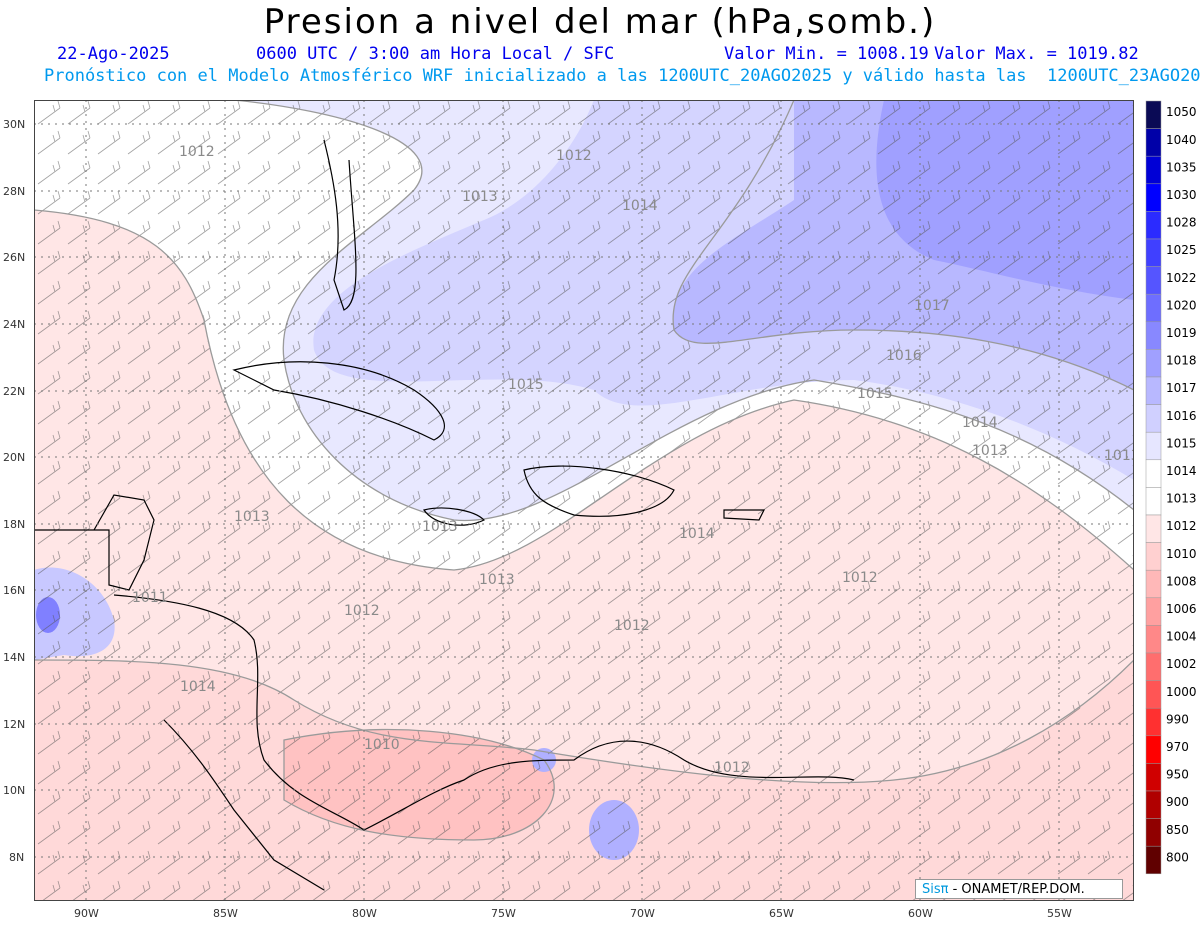 The image size is (1200, 927). Describe the element at coordinates (600, 22) in the screenshot. I see `map-title: Presion a nivel del mar (hPa,somb.)` at that location.